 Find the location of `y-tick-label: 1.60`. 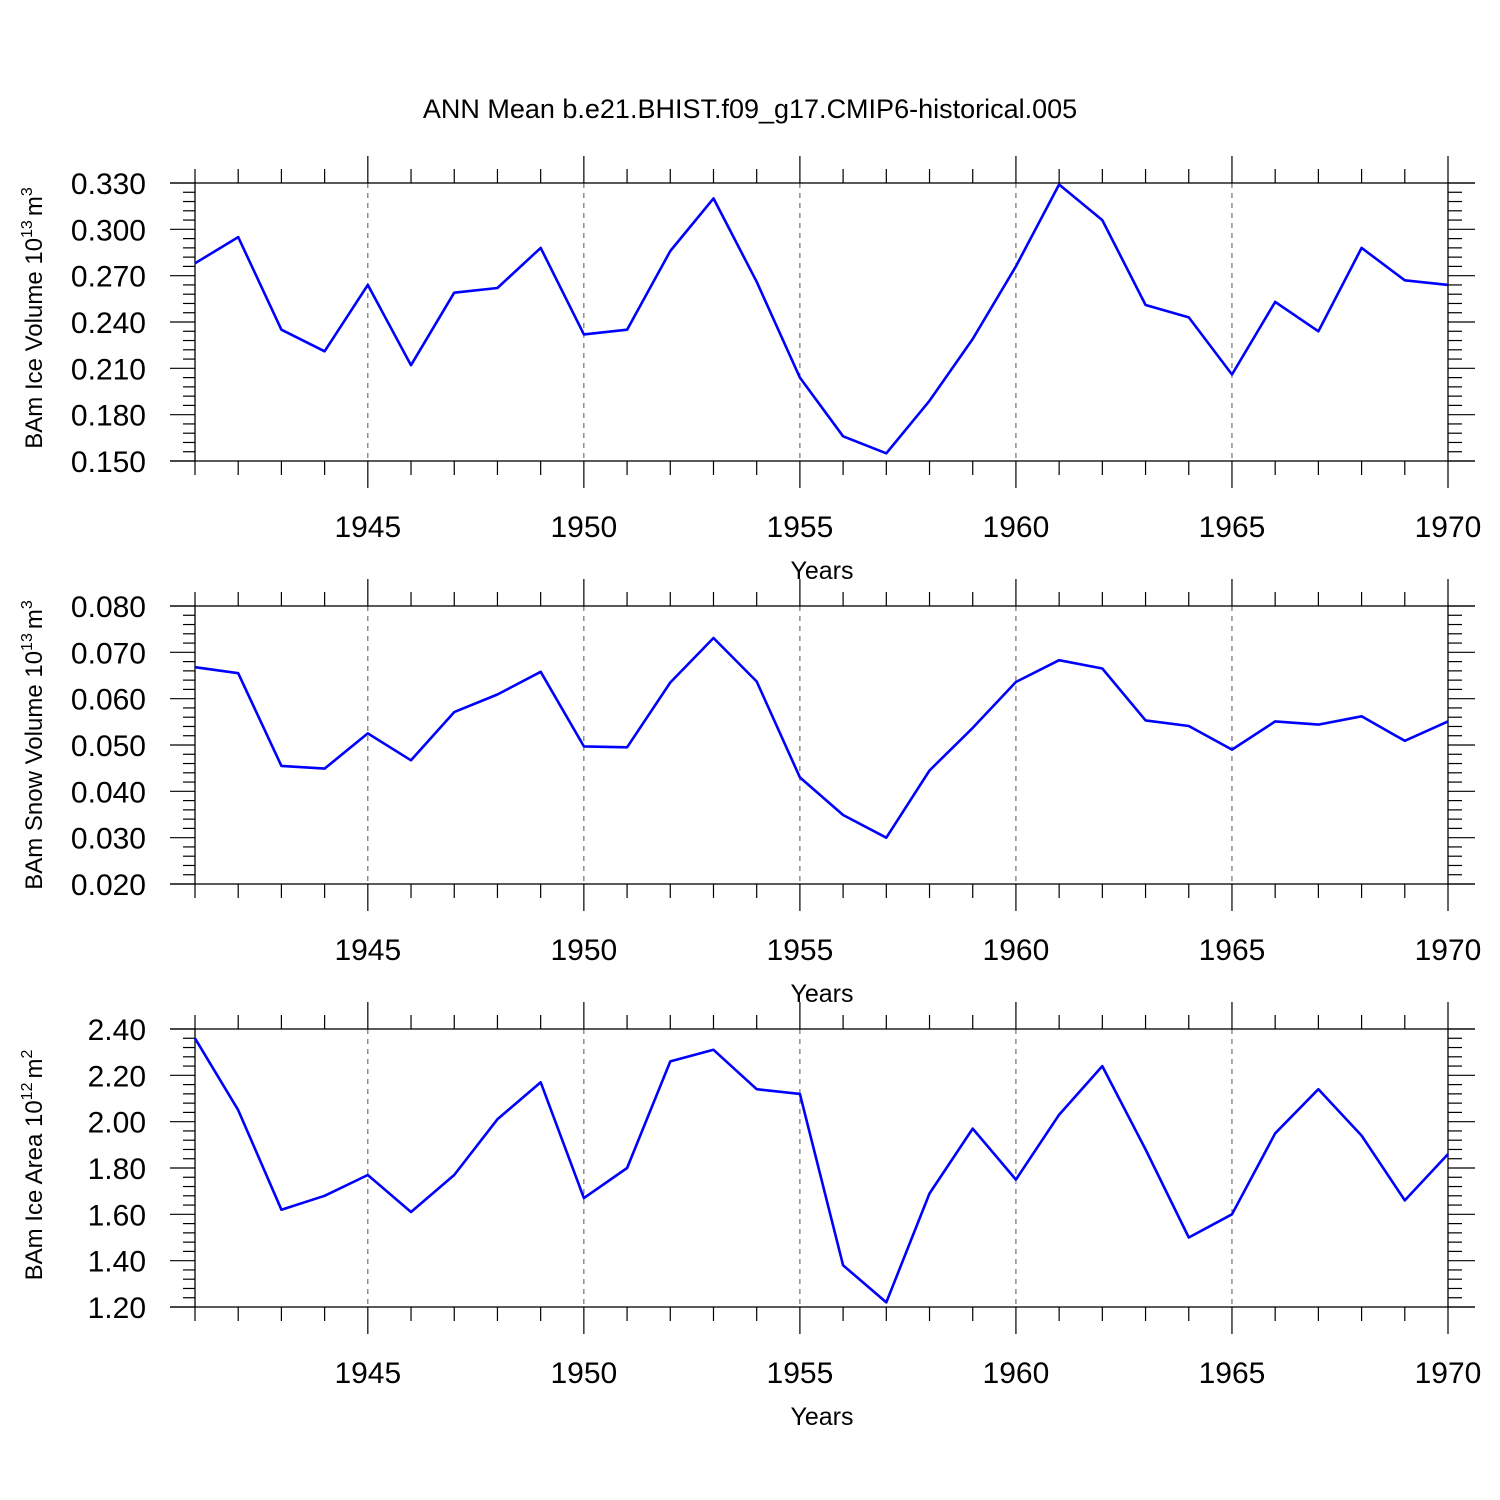

y-tick-label: 1.60 is located at coordinates (117, 1215).